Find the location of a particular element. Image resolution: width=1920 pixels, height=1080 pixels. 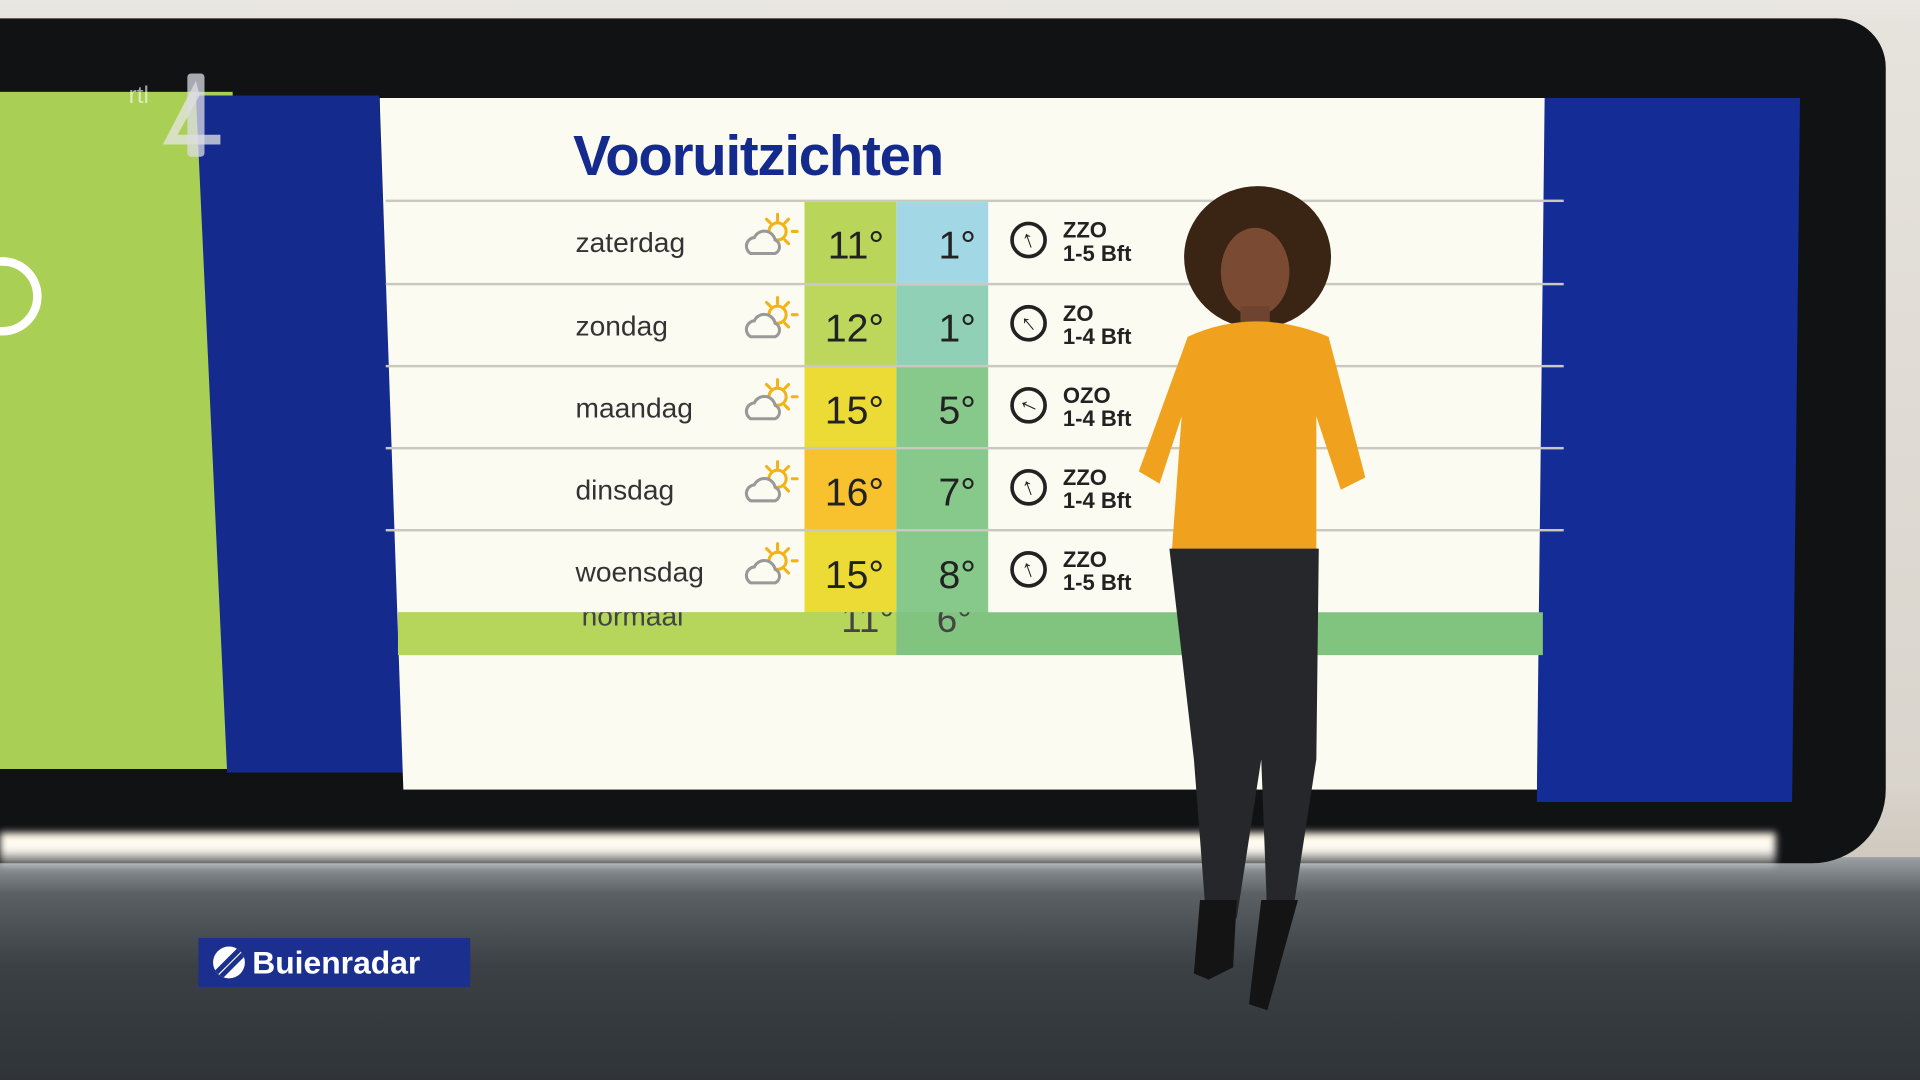

forecast-row: zaterdag 11° 1° ↑ ZZO 1-5 Bft is located at coordinates (974, 242).